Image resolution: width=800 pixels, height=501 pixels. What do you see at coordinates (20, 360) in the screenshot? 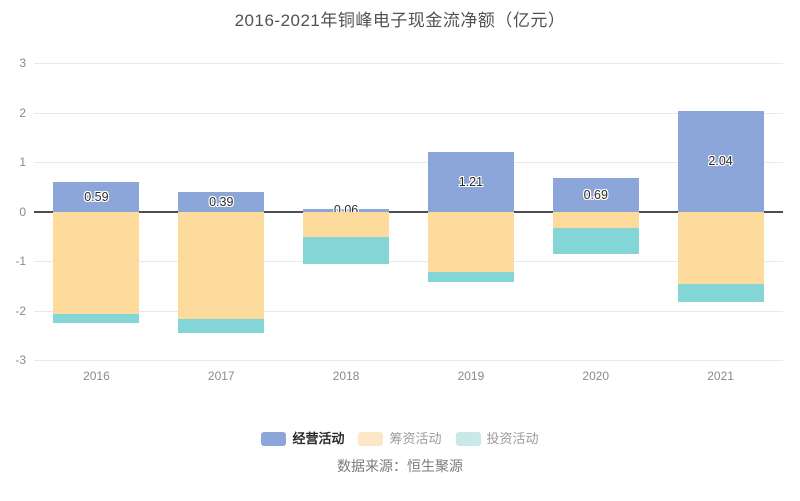
I see `y-axis-label: -3` at bounding box center [20, 360].